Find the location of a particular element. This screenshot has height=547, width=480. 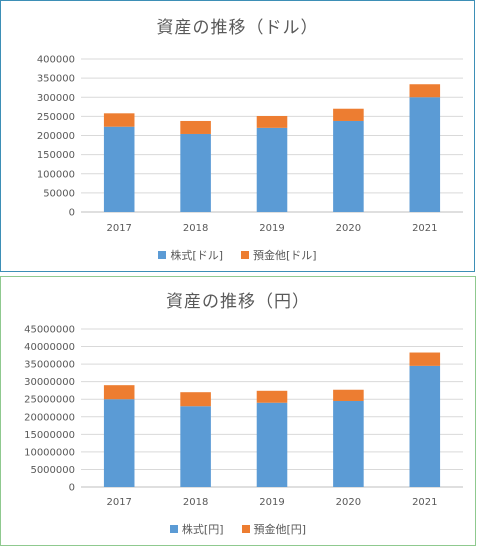

legend-item-cash: 預金他[円] is located at coordinates (274, 529).